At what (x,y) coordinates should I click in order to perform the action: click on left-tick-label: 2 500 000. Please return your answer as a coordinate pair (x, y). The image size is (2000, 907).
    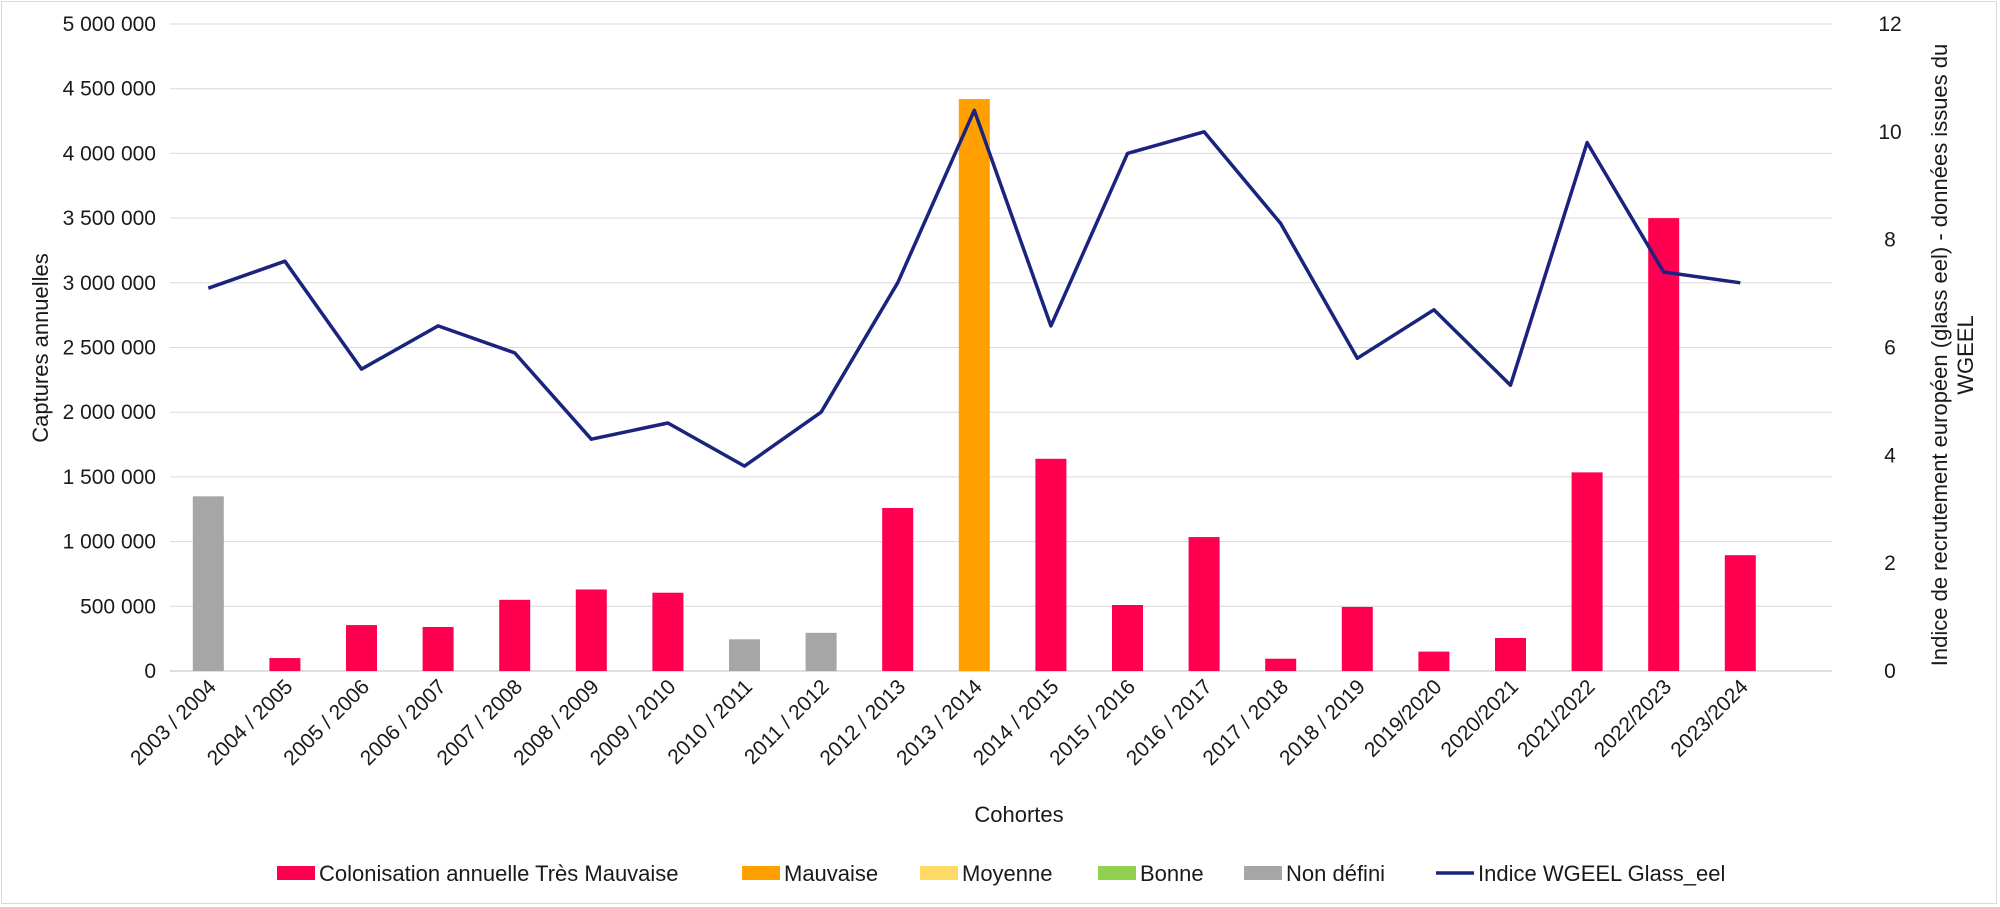
    Looking at the image, I should click on (109, 348).